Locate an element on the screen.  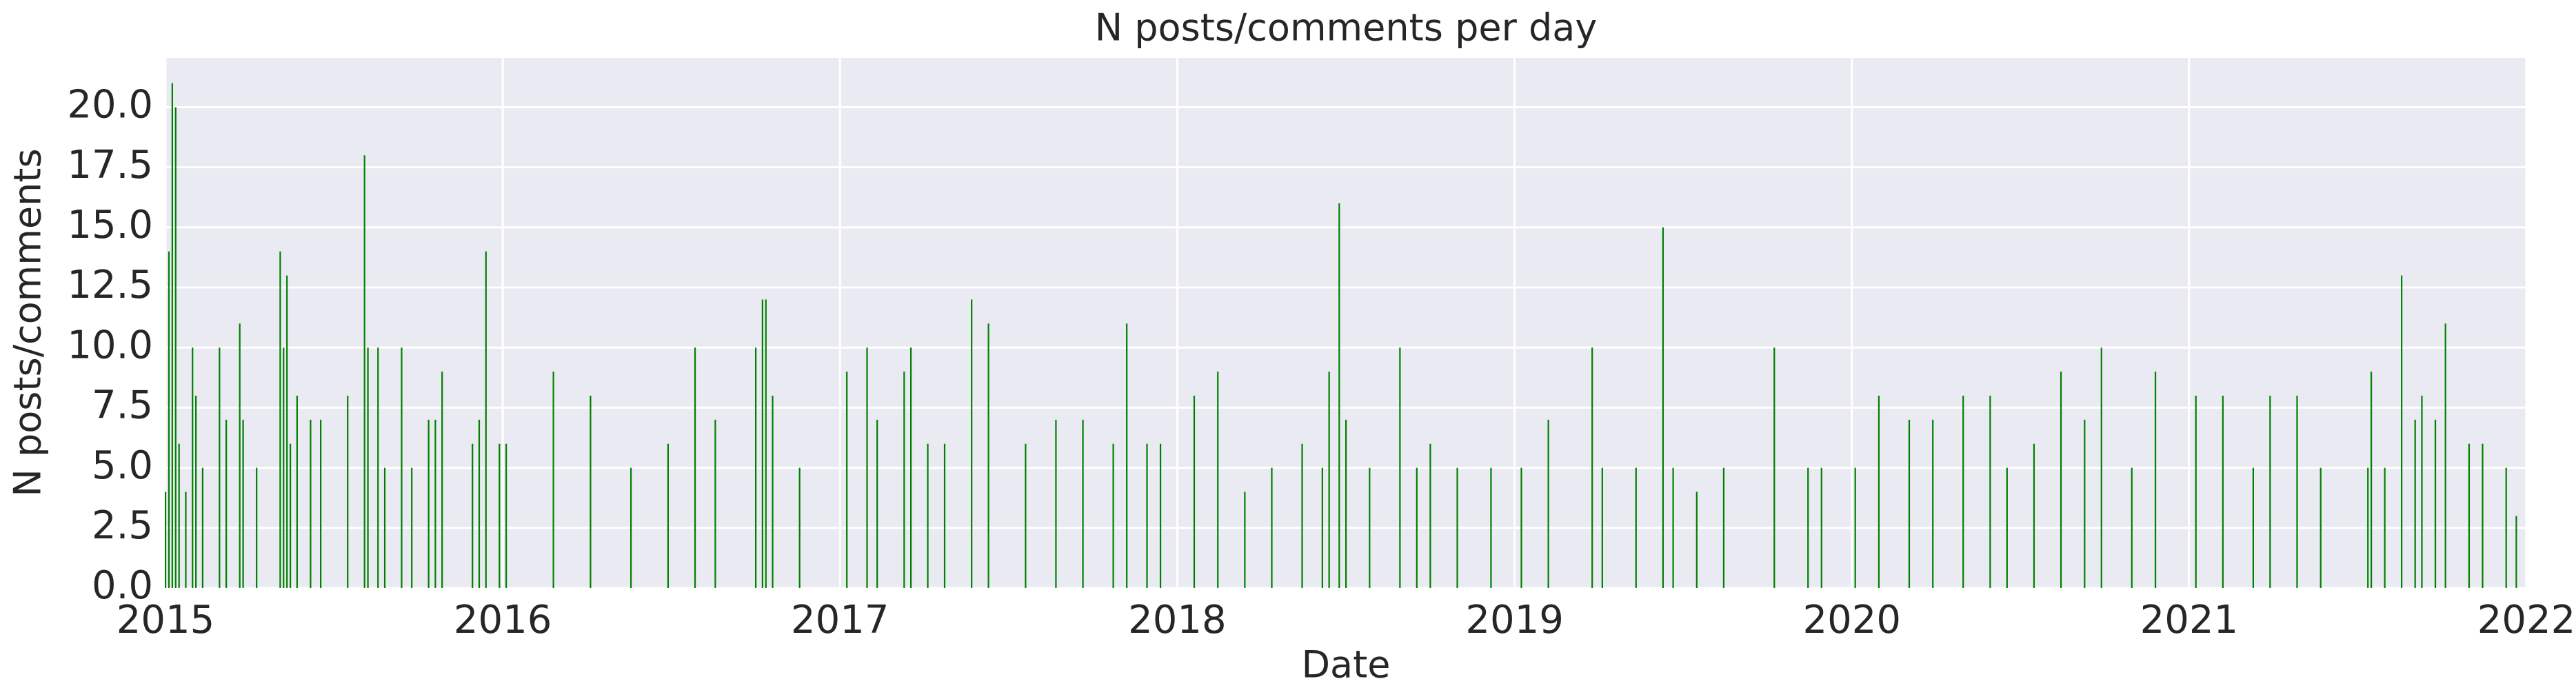
y-tick-label: 10.0 is located at coordinates (110, 345).